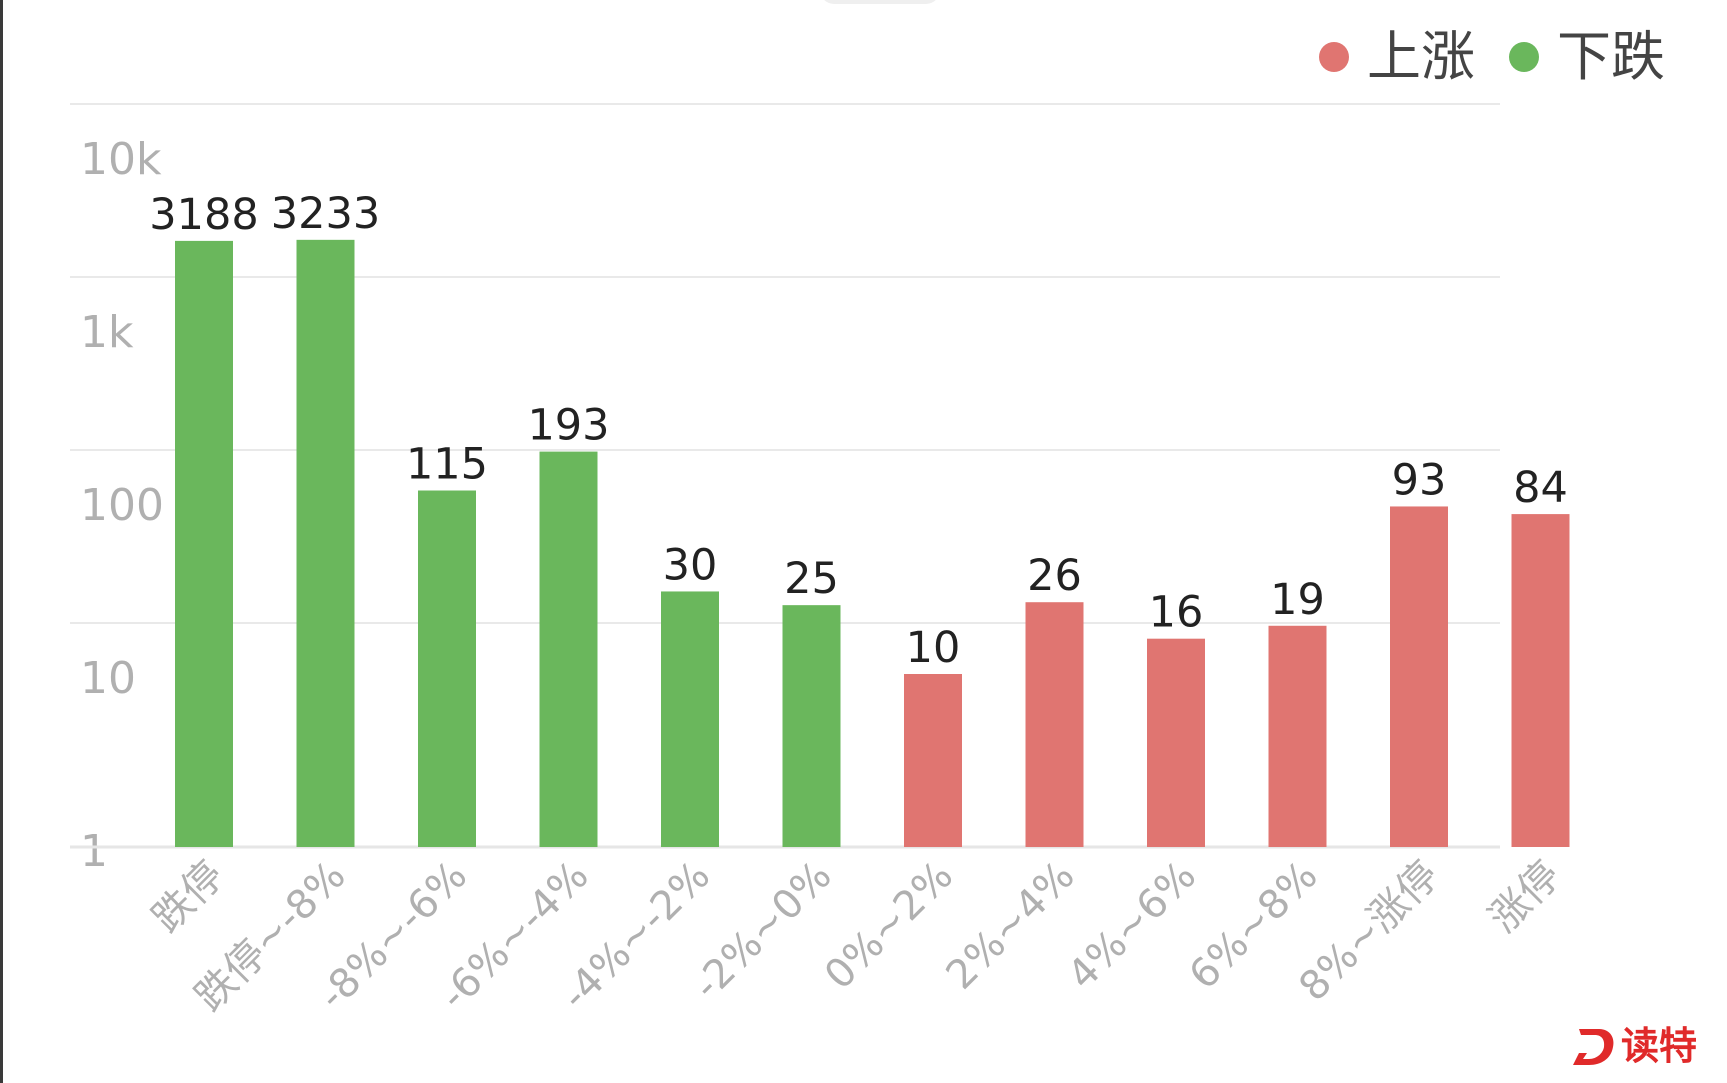  What do you see at coordinates (1593, 1047) in the screenshot?
I see `watermark-logo-icon` at bounding box center [1593, 1047].